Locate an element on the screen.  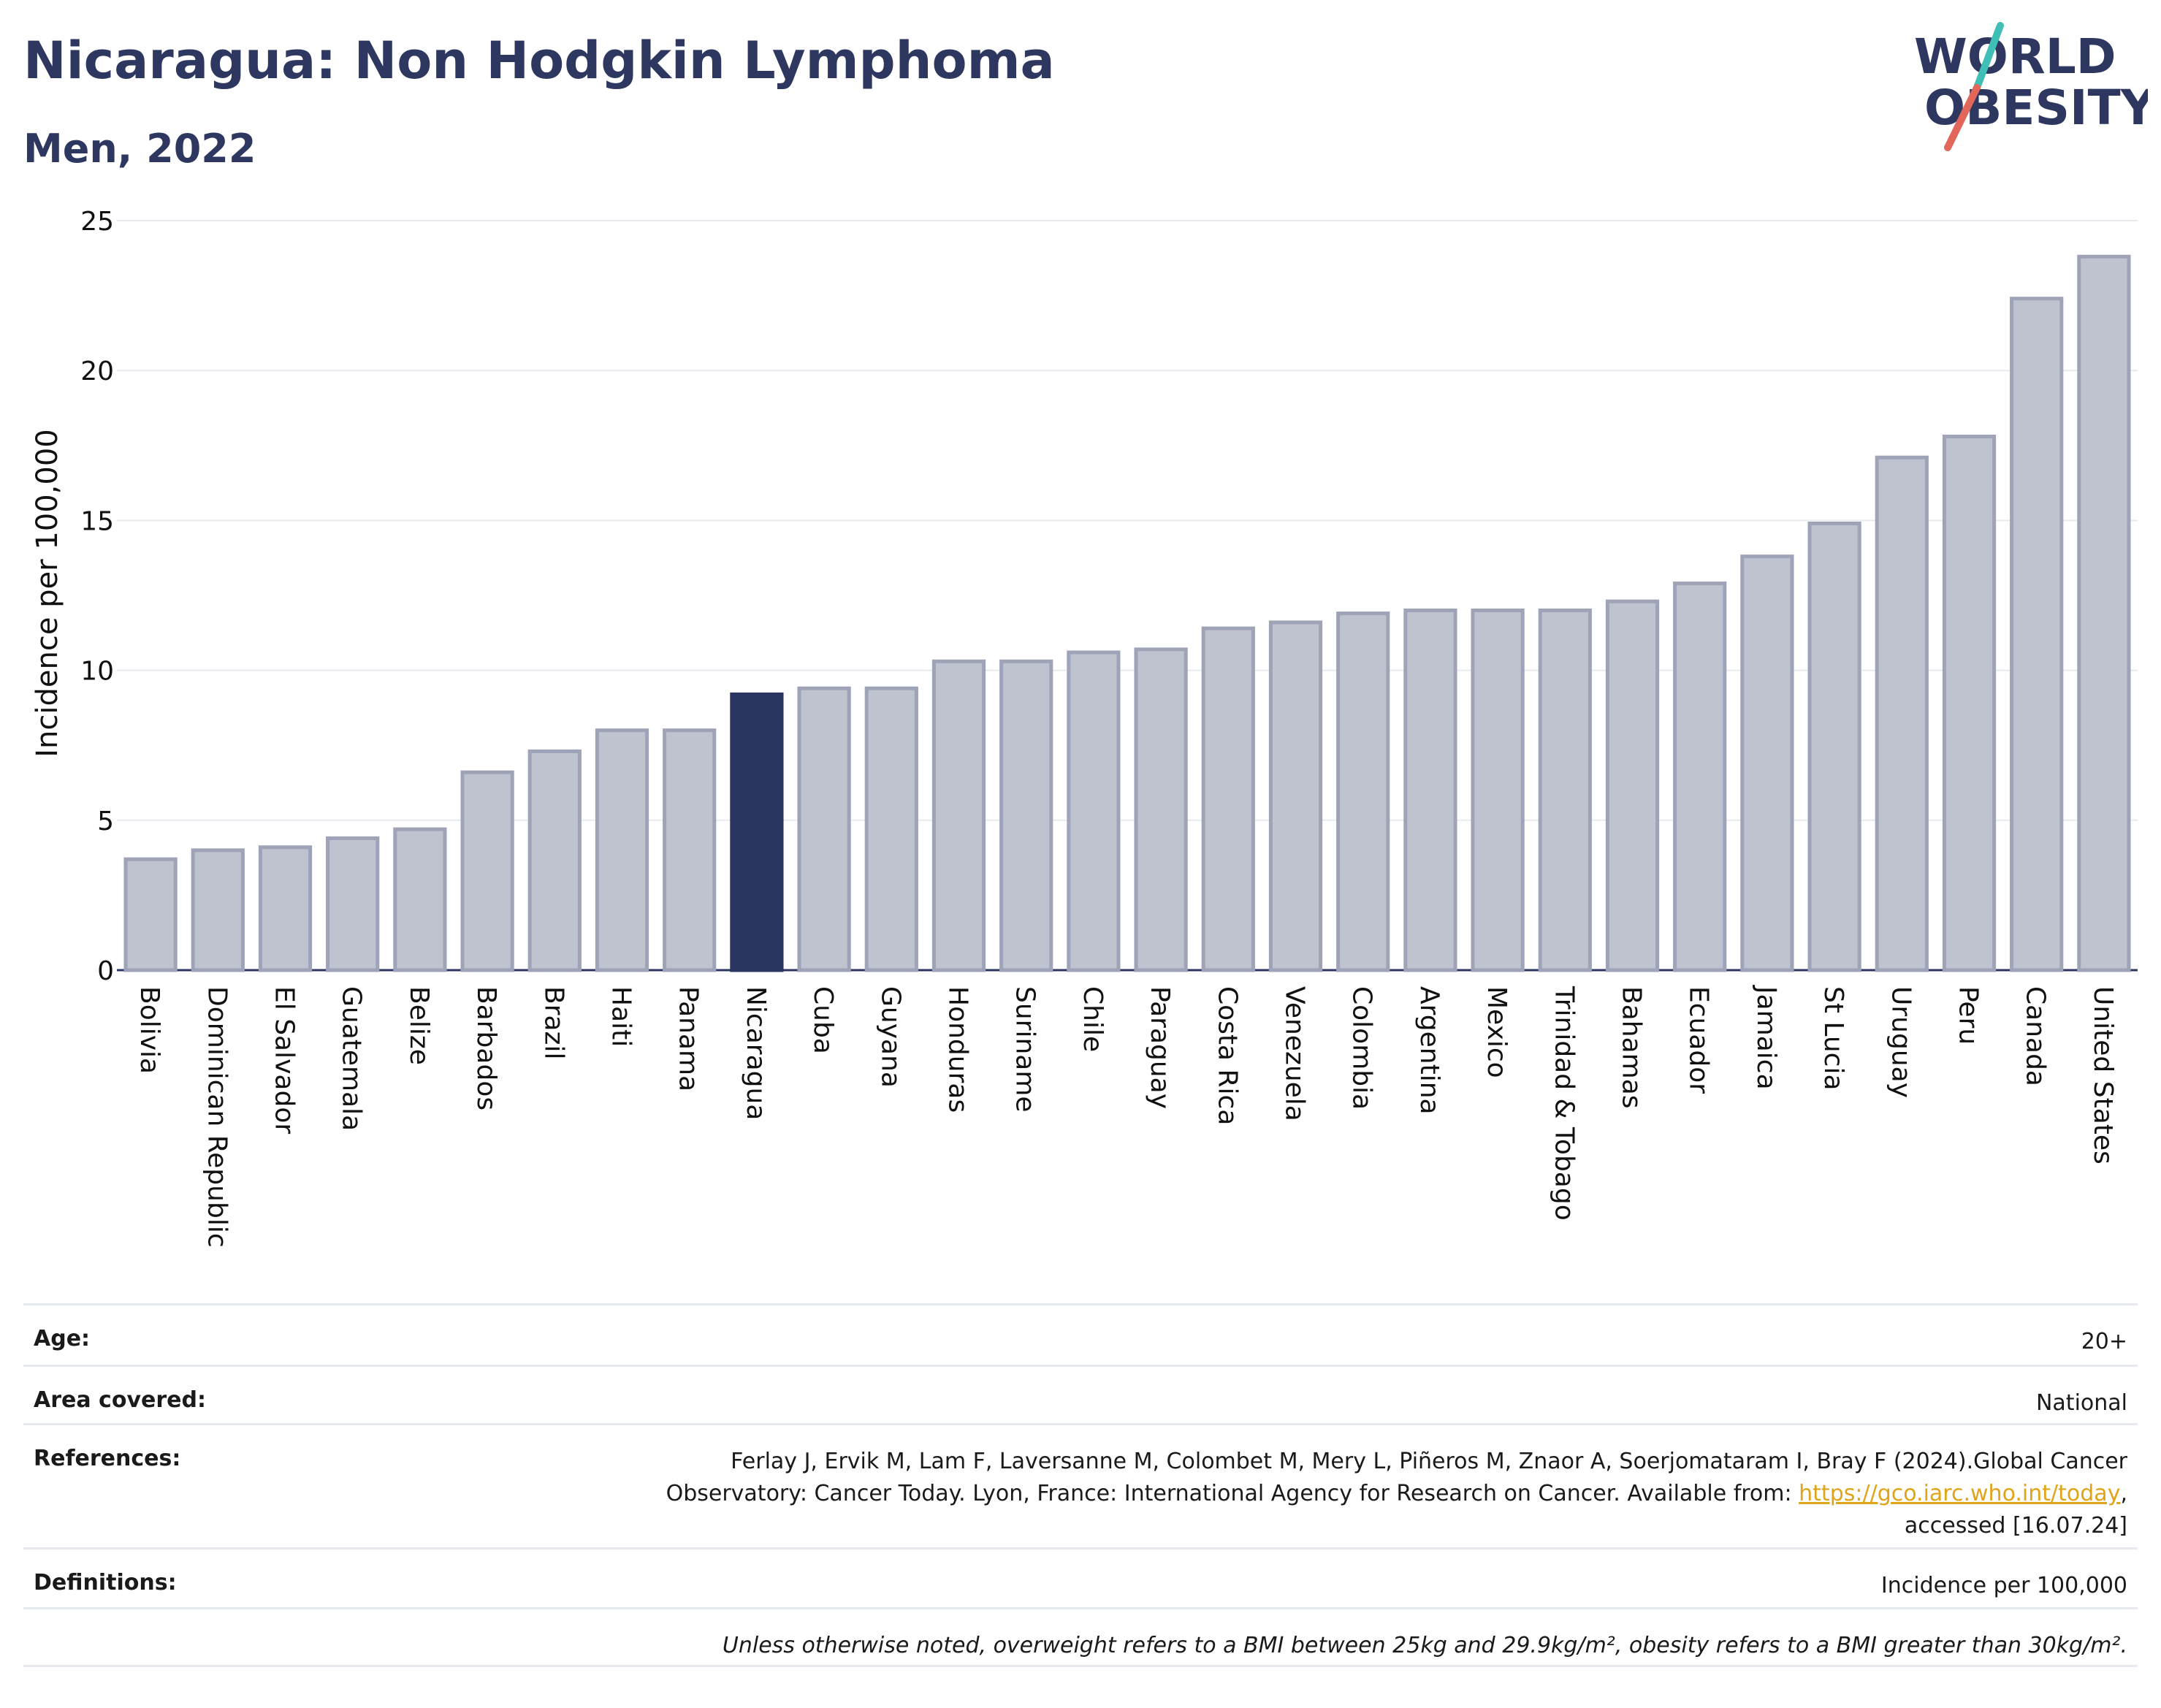
bar-united-states is located at coordinates (2104, 613).